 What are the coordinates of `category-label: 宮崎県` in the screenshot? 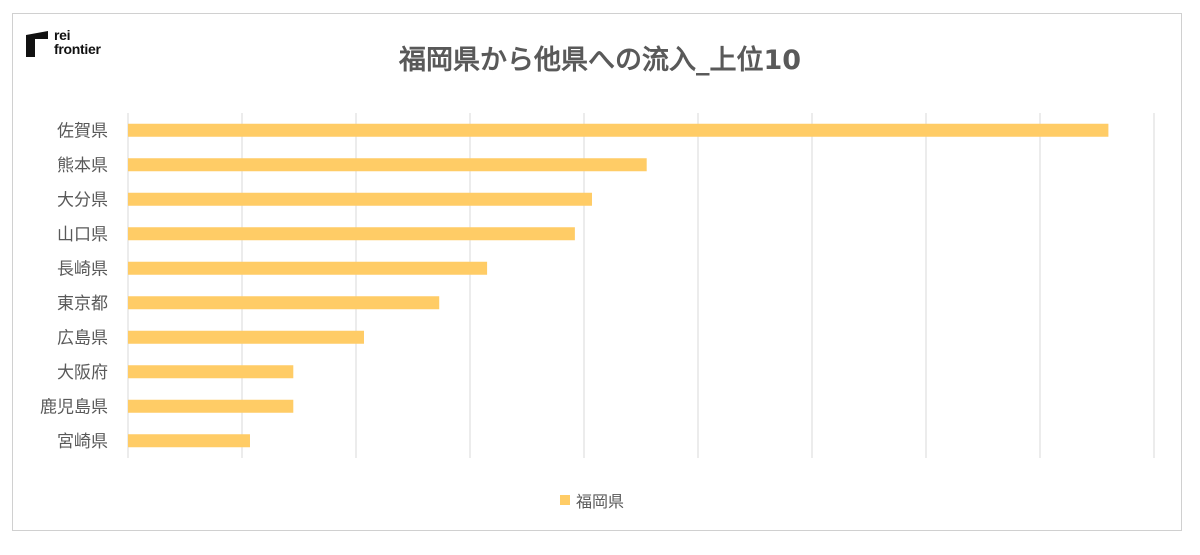 It's located at (82, 442).